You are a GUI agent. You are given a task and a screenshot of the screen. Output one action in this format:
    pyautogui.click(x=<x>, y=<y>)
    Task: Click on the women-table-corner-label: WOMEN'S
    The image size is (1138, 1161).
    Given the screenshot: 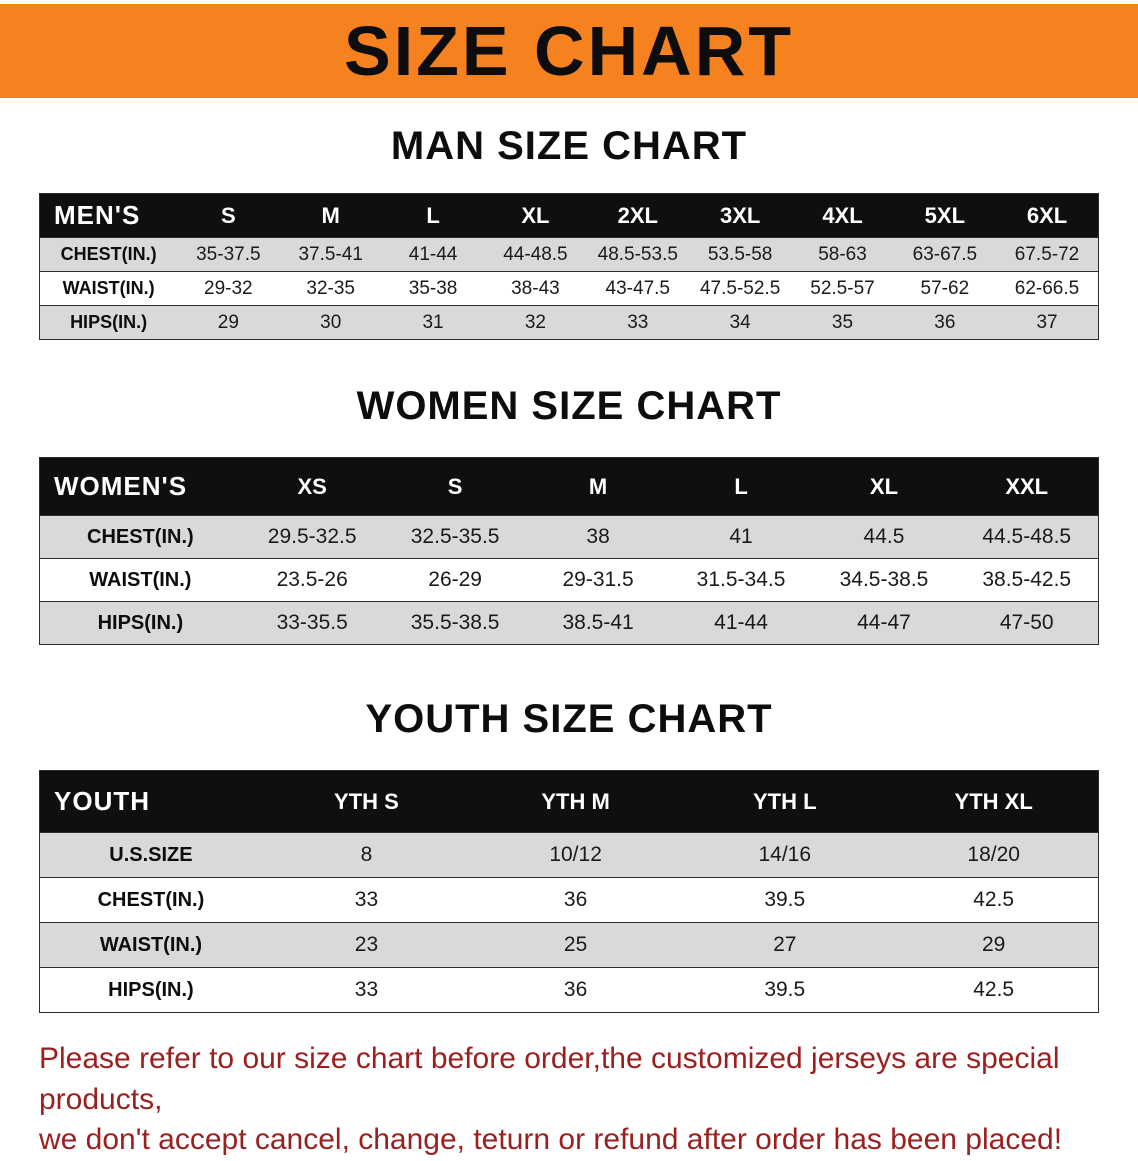 What is the action you would take?
    pyautogui.click(x=121, y=486)
    